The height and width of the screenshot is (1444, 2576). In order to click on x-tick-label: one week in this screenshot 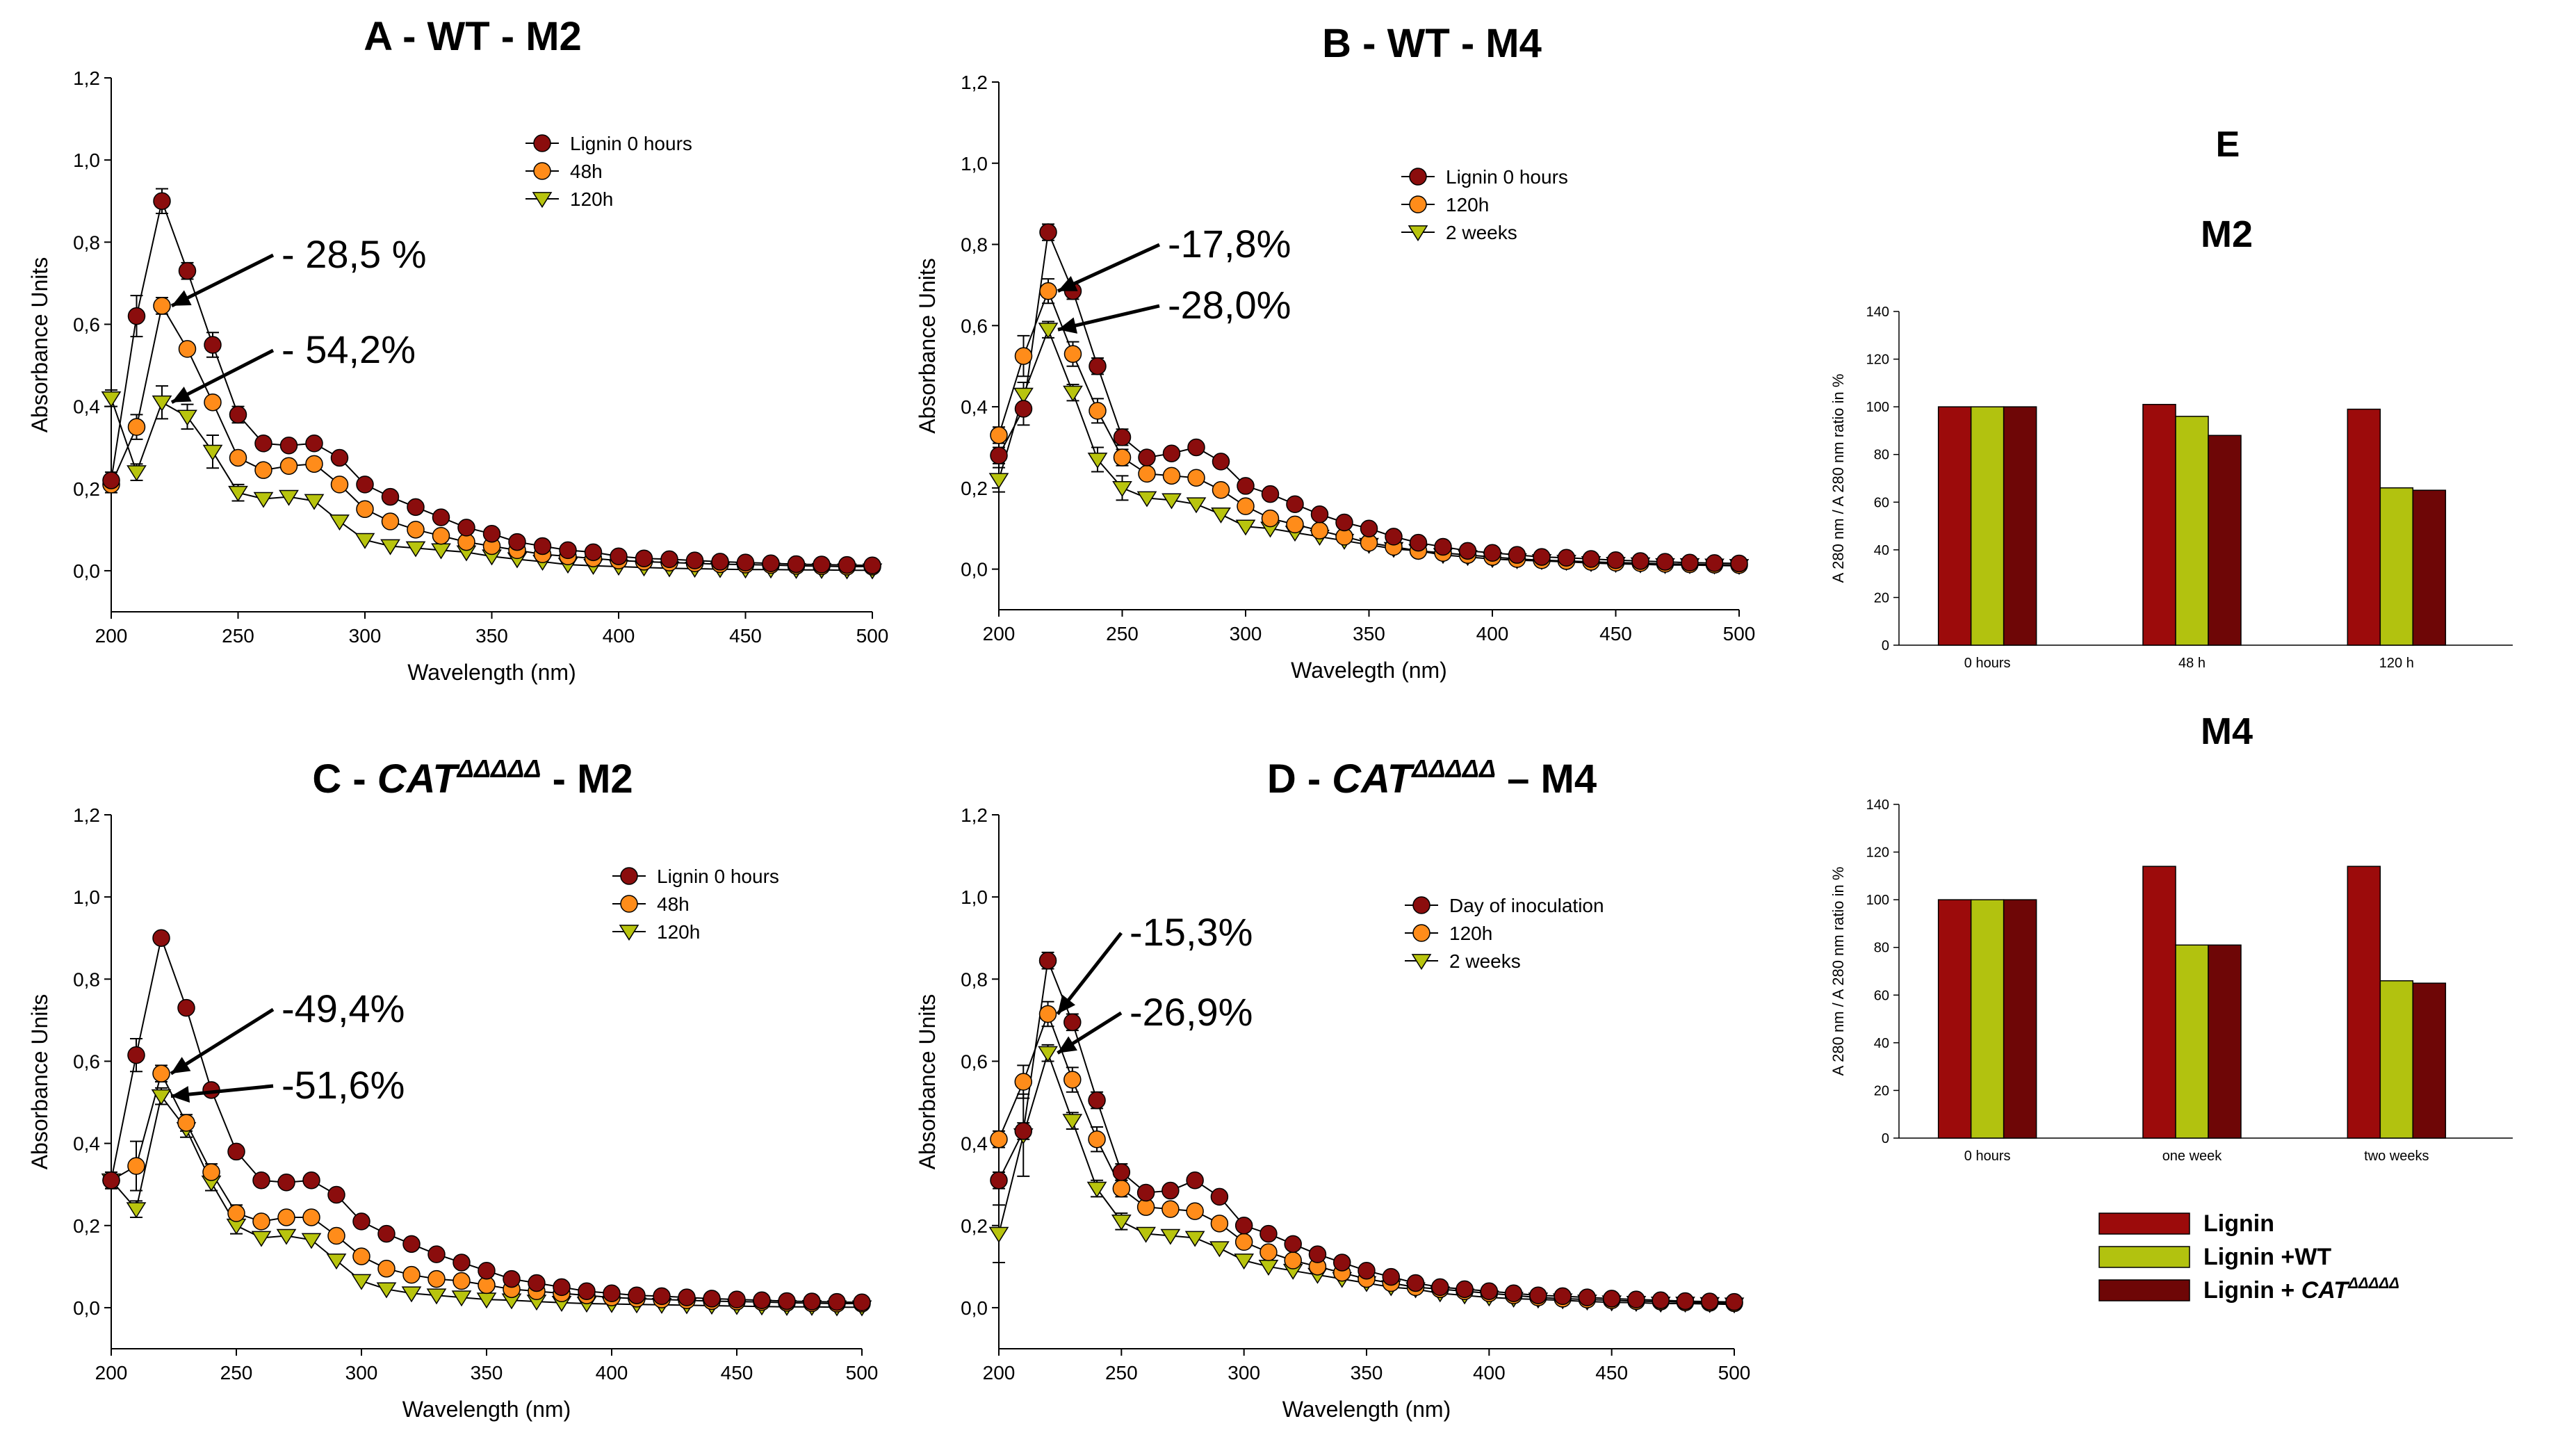, I will do `click(2192, 1156)`.